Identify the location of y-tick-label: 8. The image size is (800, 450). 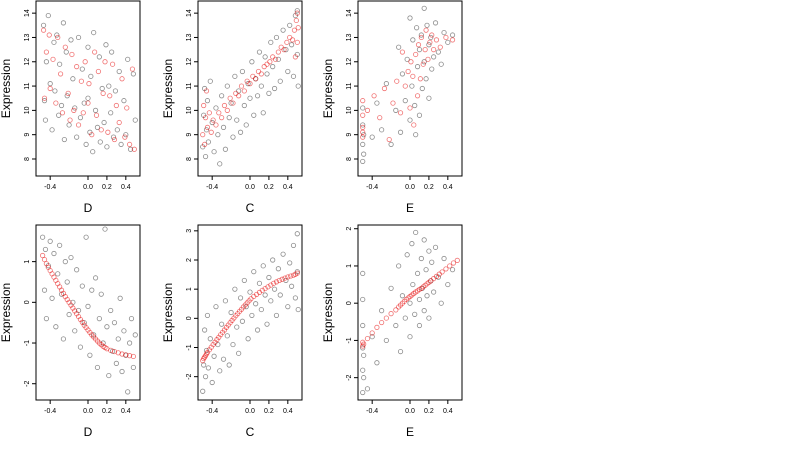
(27, 159).